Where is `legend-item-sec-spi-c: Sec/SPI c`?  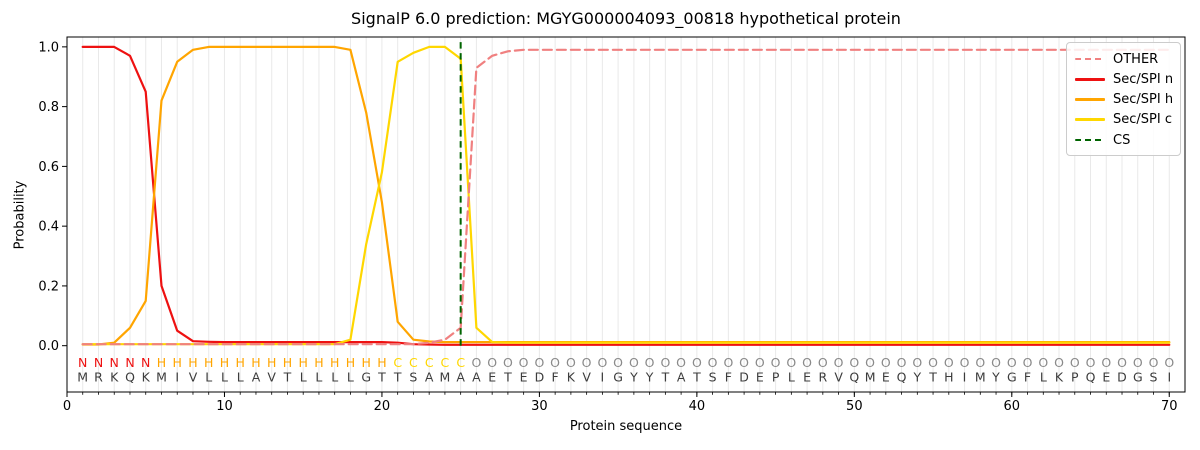
legend-item-sec-spi-c: Sec/SPI c is located at coordinates (1124, 120).